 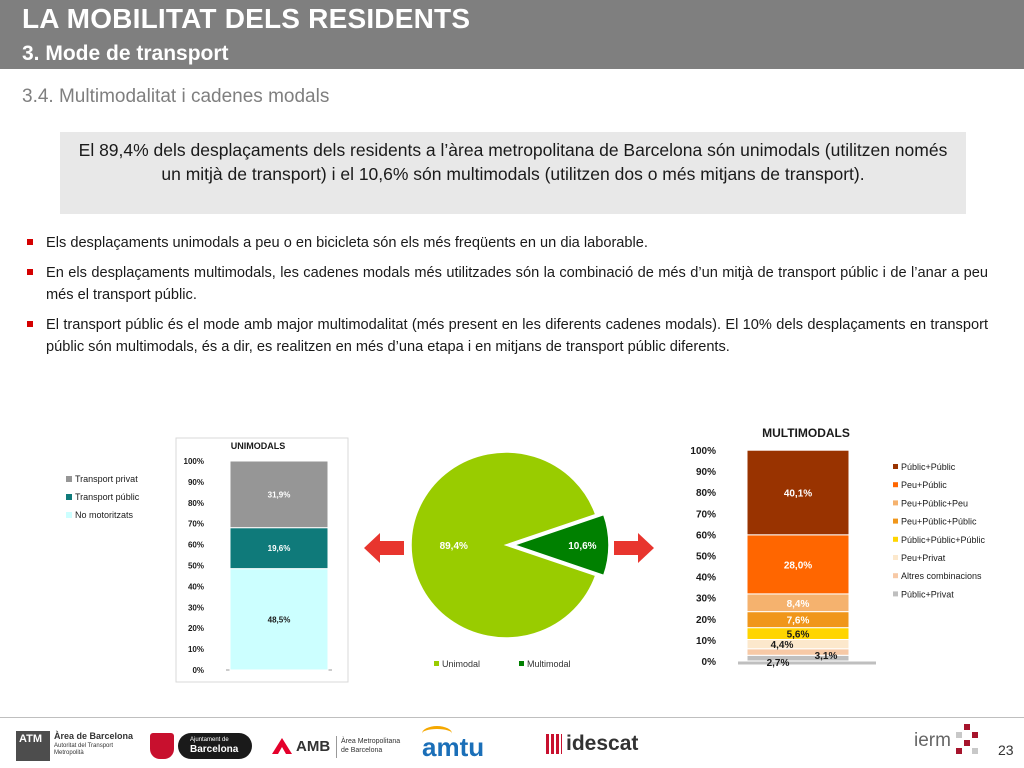 What do you see at coordinates (939, 522) in the screenshot?
I see `multimodal-legend-label: Peu+Públic+Públic` at bounding box center [939, 522].